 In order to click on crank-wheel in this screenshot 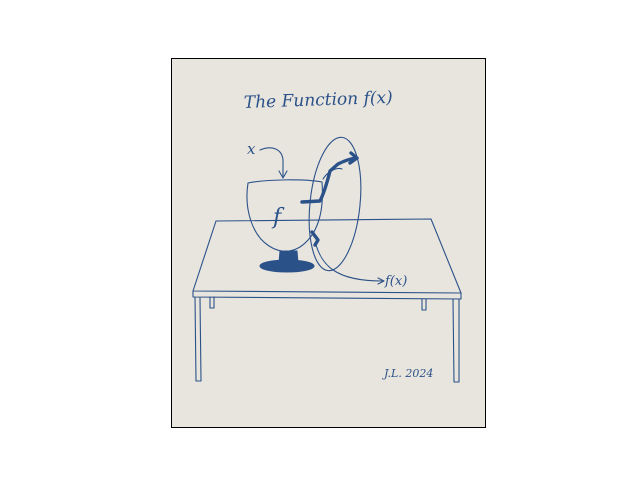, I will do `click(335, 204)`.